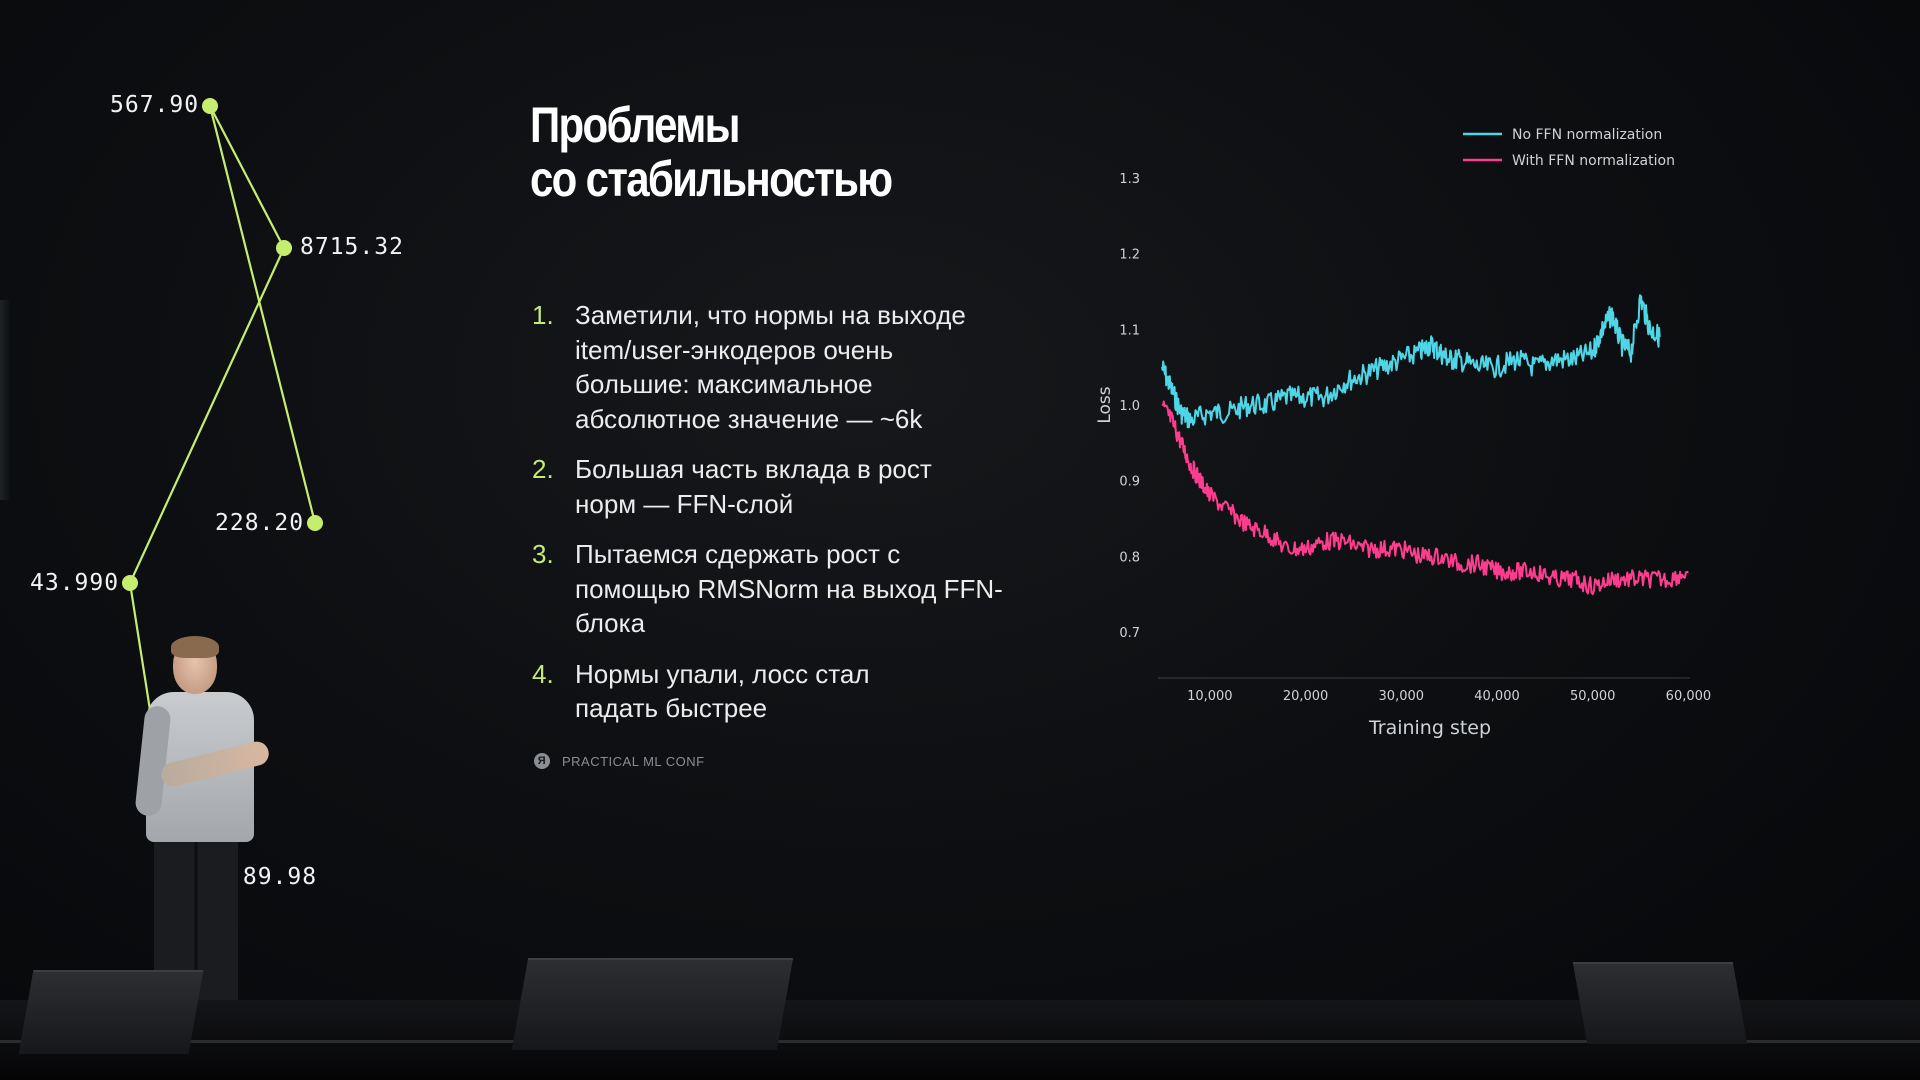 The width and height of the screenshot is (1920, 1080). I want to click on slide-title-line: со стабильностью, so click(711, 179).